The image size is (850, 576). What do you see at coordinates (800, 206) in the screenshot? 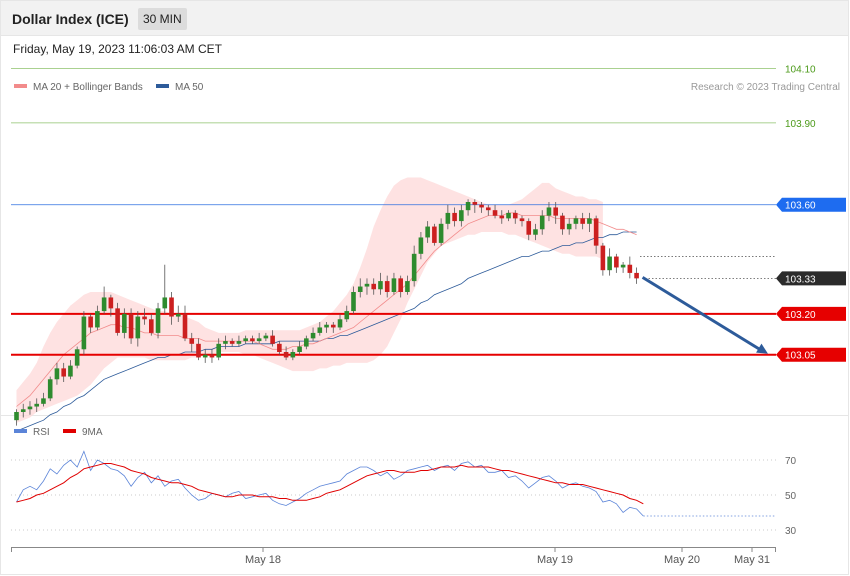
I see `level-103-60-label: 103.60` at bounding box center [800, 206].